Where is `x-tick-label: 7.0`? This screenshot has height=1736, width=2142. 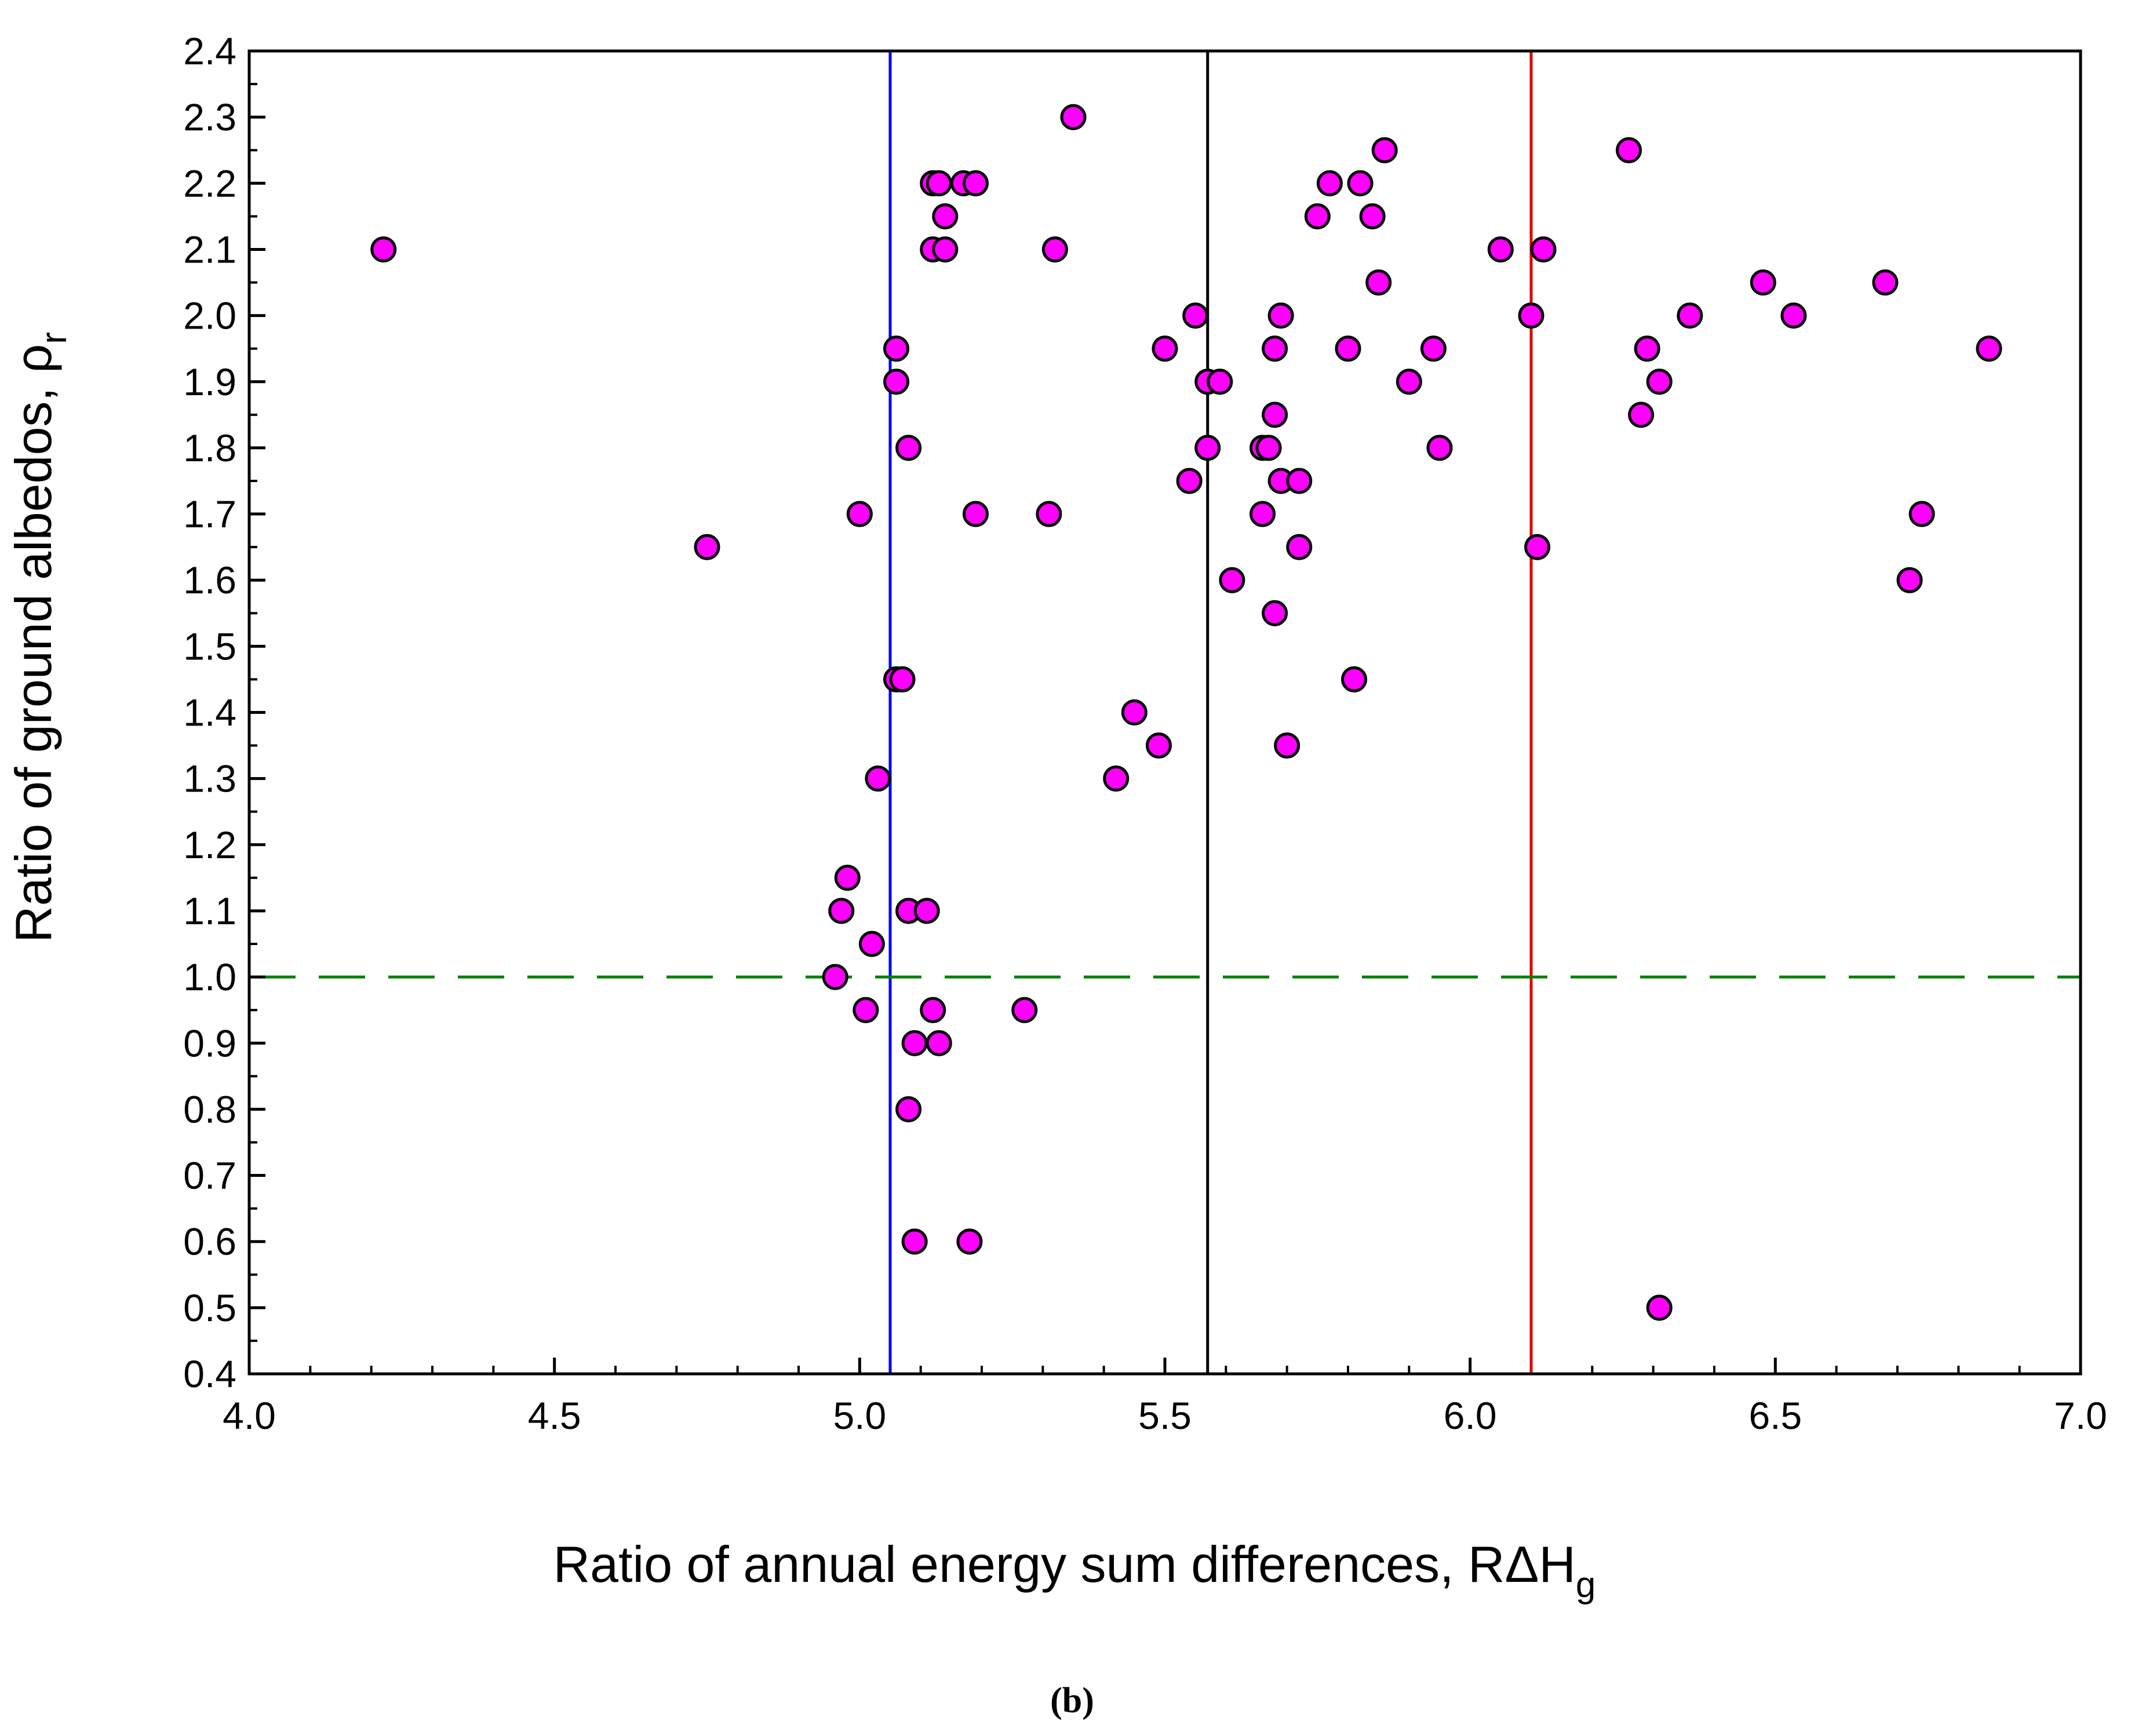
x-tick-label: 7.0 is located at coordinates (2080, 1415).